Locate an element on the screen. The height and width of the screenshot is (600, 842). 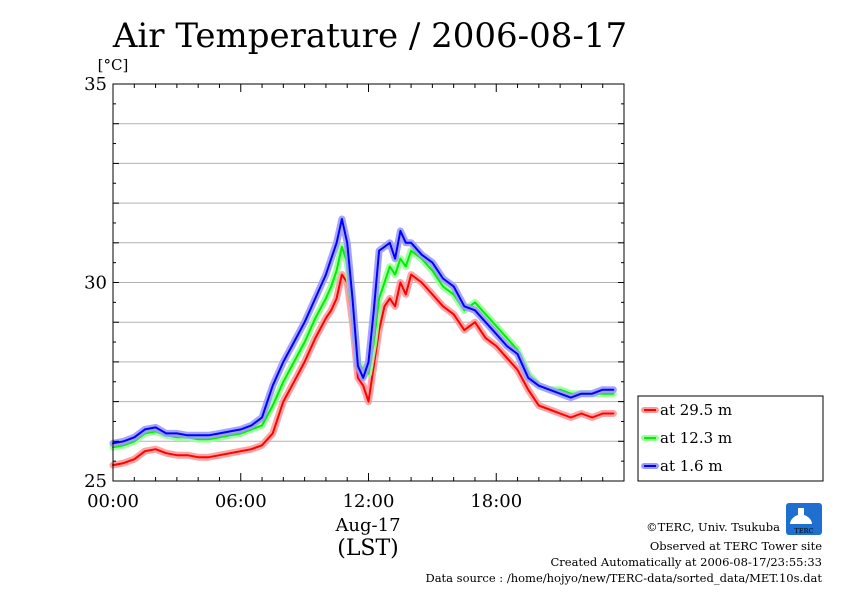
tower-icon is located at coordinates (801, 516).